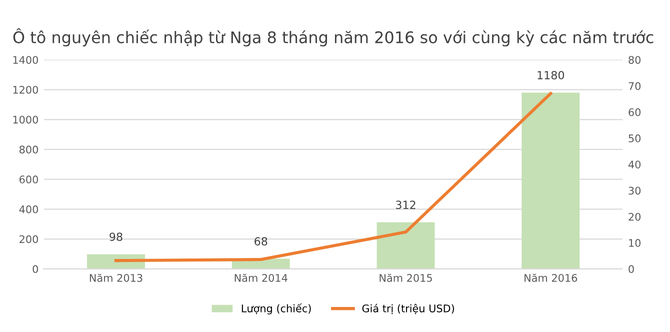 The image size is (670, 332). Describe the element at coordinates (551, 75) in the screenshot. I see `data-label: 1180` at that location.